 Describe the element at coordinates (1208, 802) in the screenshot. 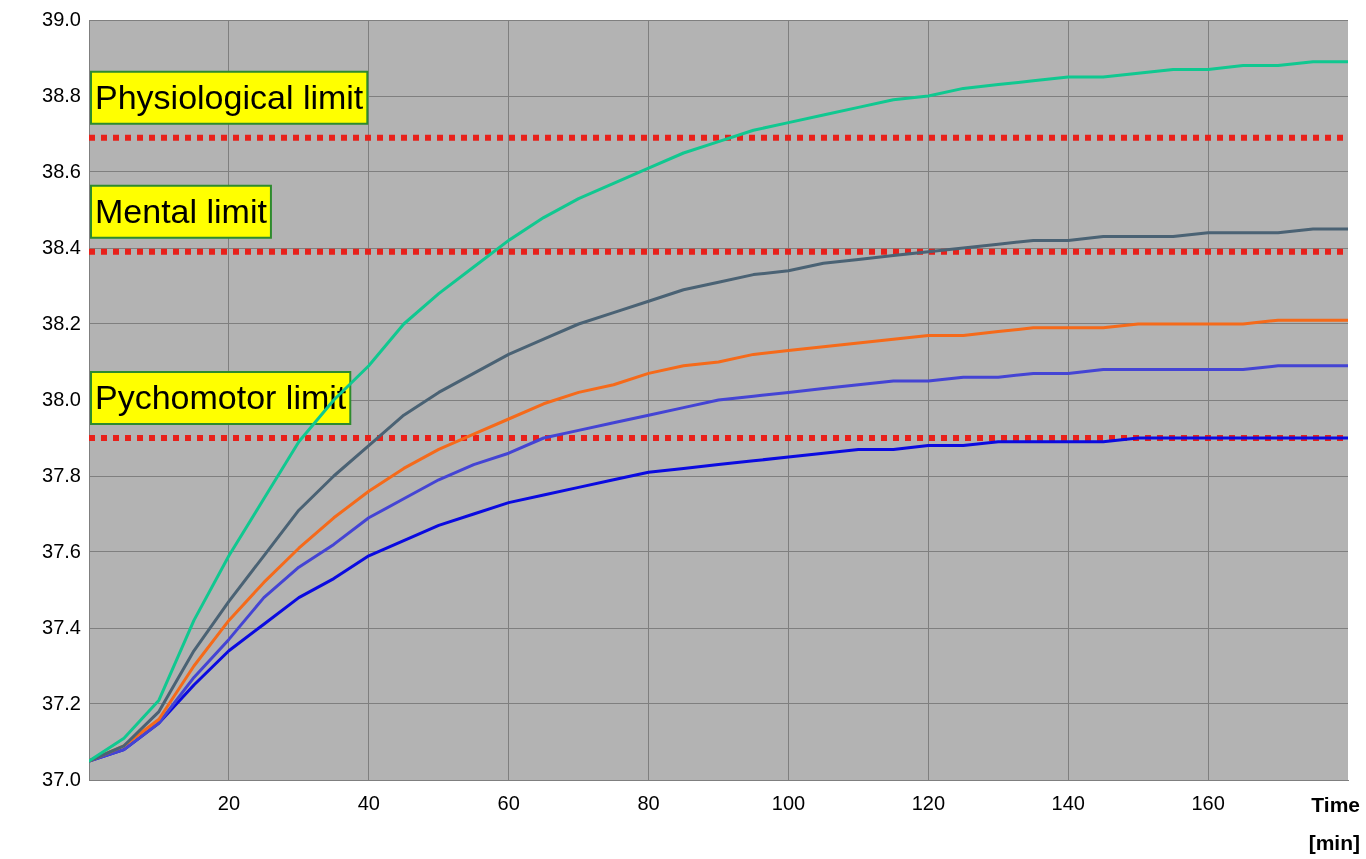

I see `x-tick-label: 160` at that location.